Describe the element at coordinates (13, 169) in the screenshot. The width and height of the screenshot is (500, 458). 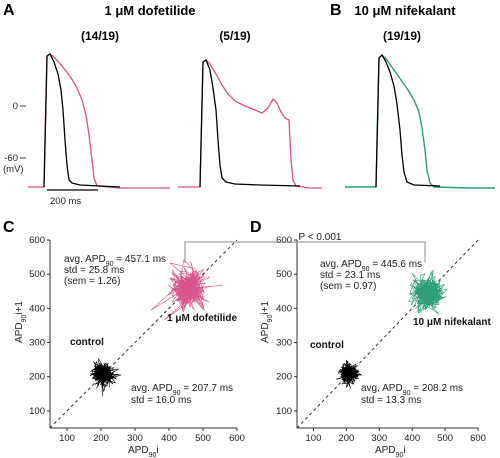
I see `y-unit-label: (mV)` at that location.